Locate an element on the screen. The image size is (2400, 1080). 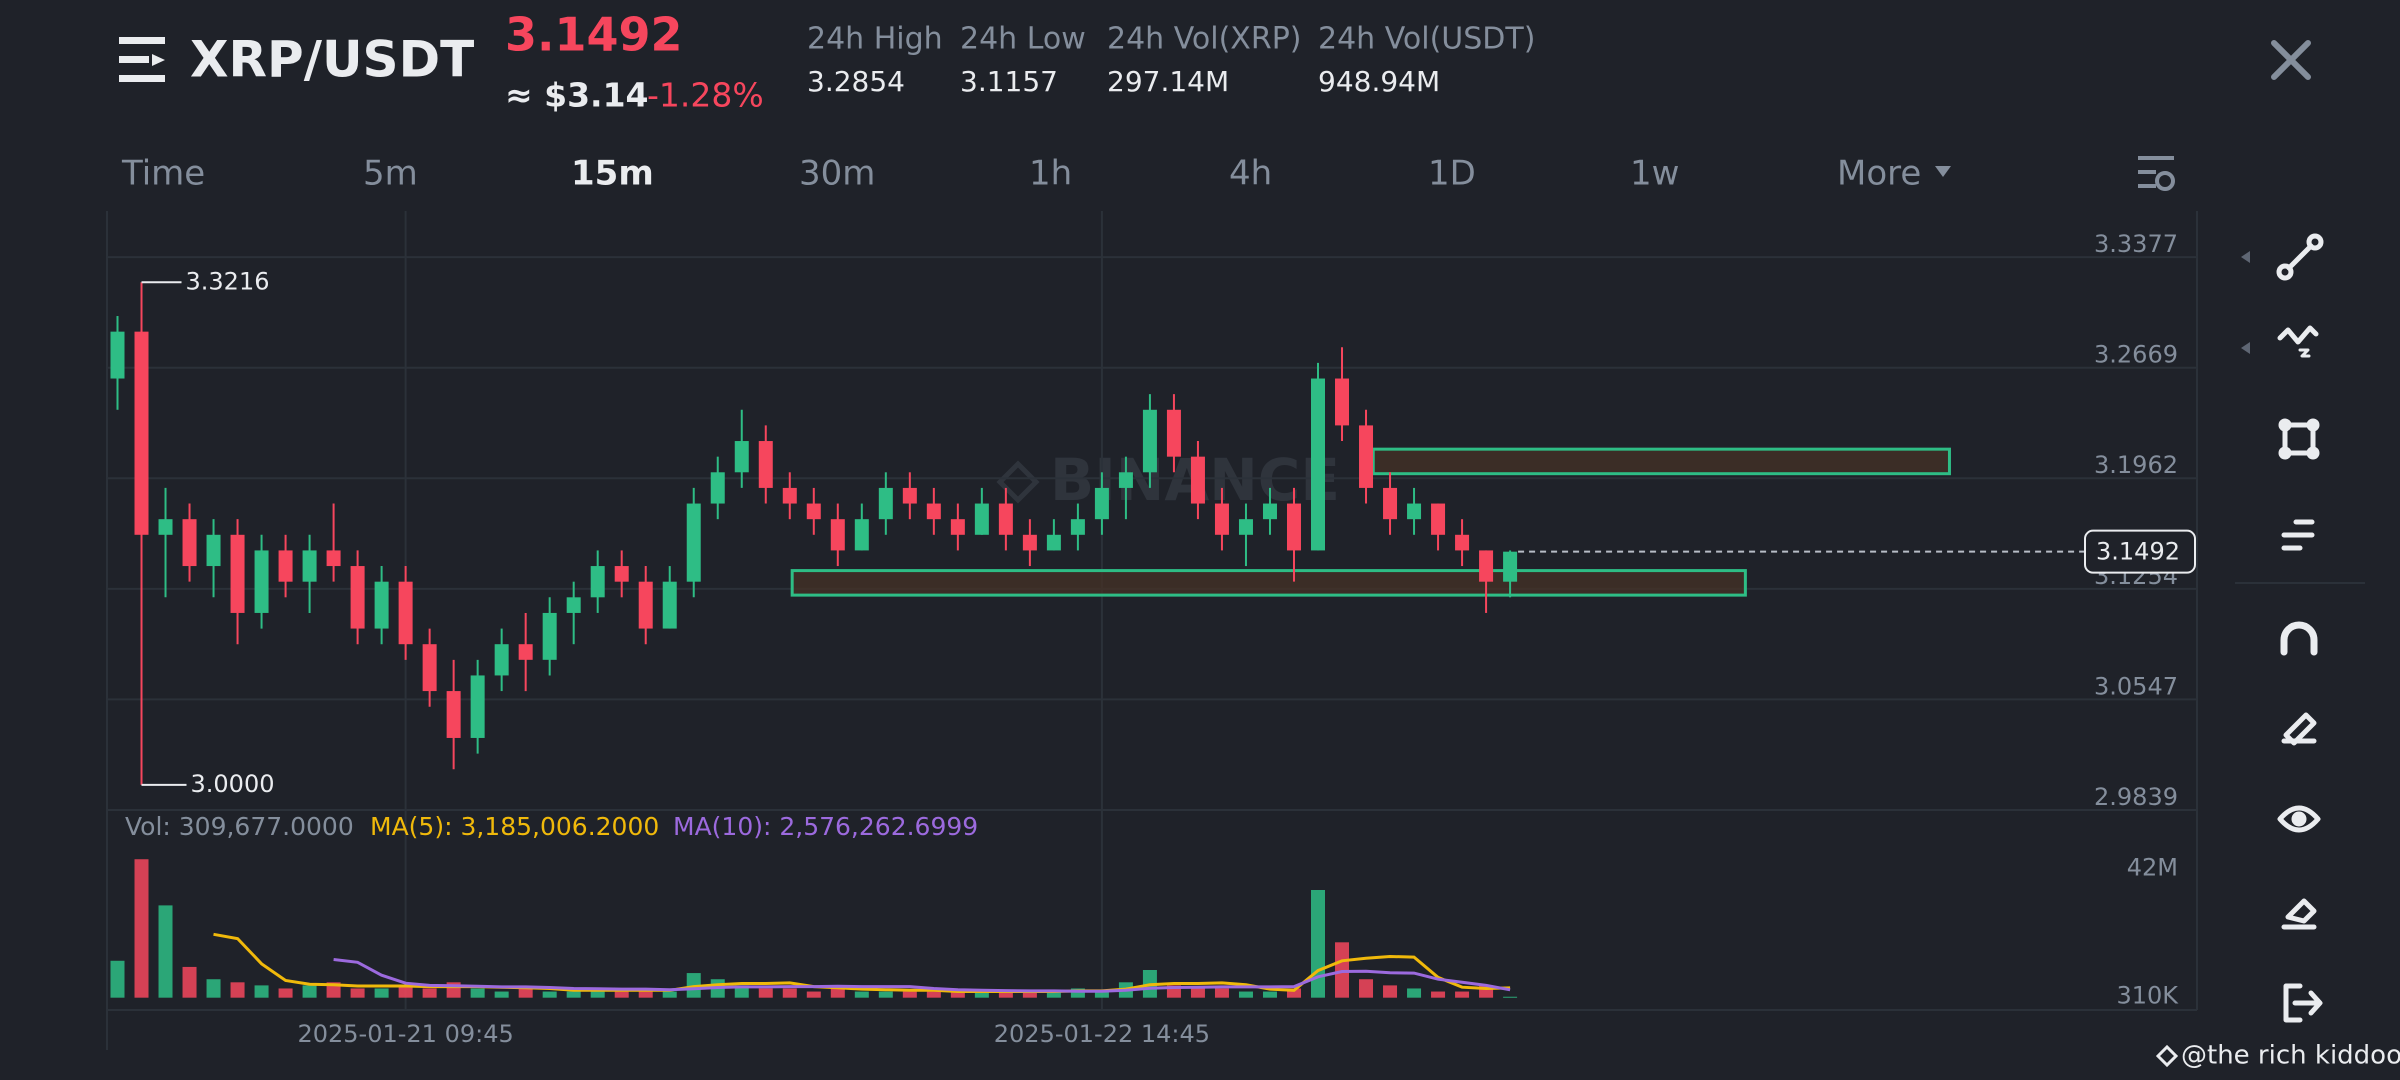
attribution: @the rich kiddooo is located at coordinates (2290, 1056).